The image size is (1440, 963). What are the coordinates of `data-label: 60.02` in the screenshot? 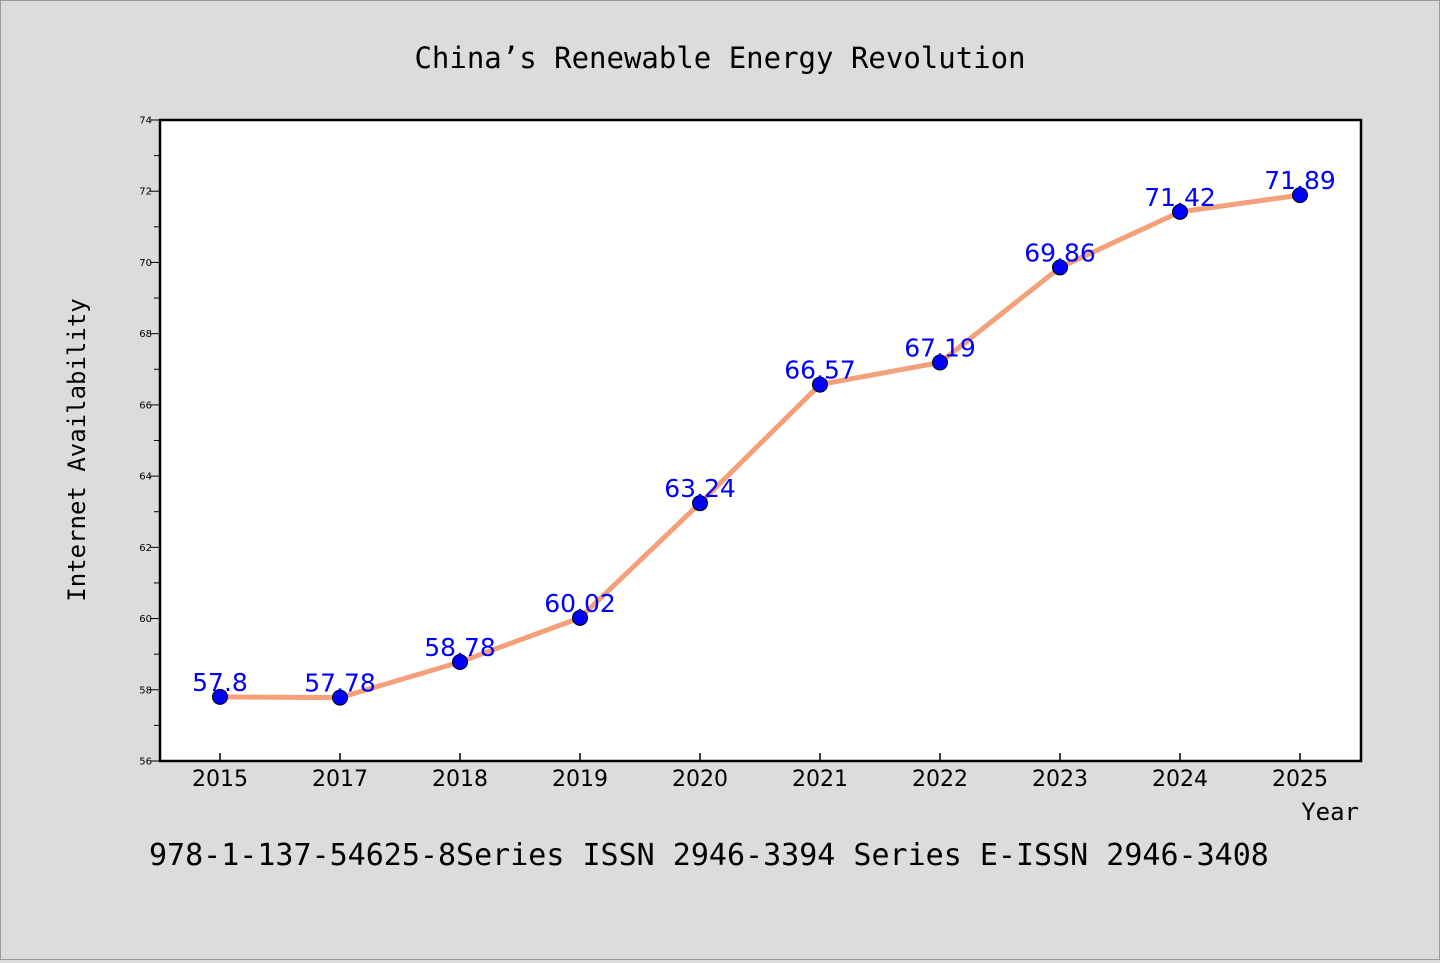 It's located at (580, 603).